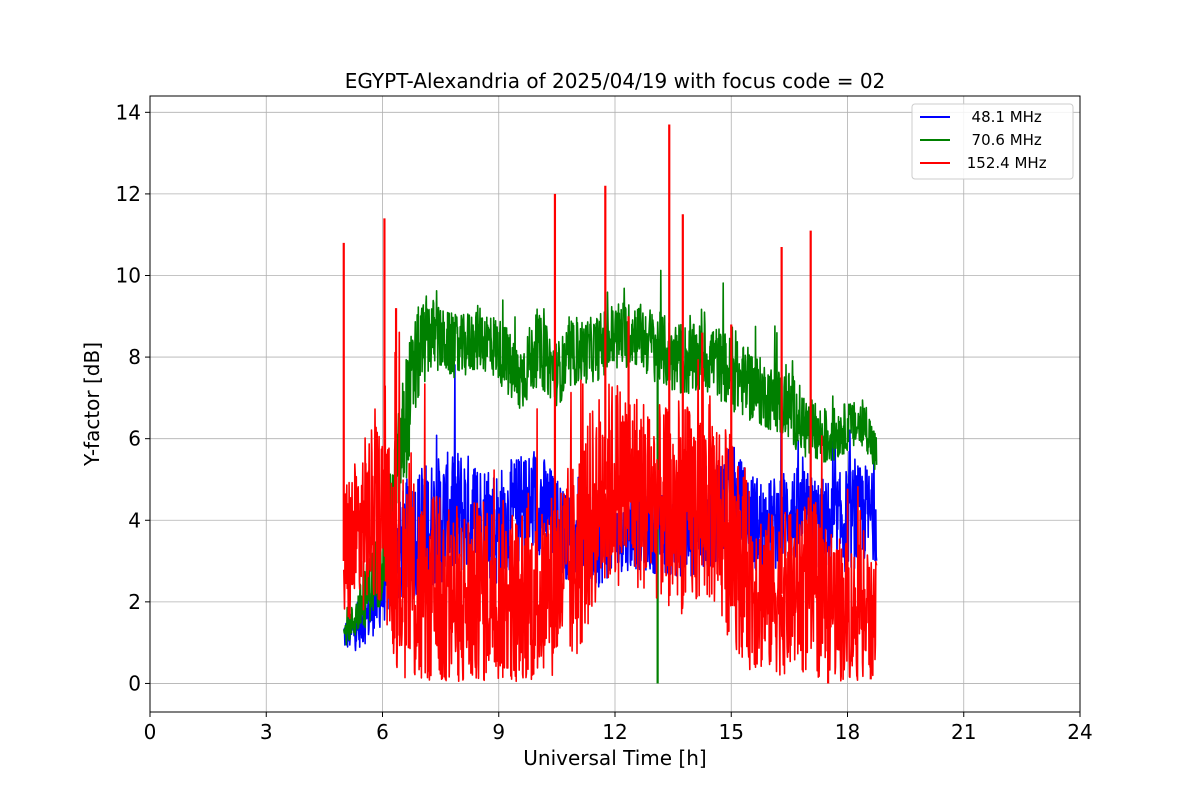 This screenshot has height=800, width=1200. I want to click on x-tick-label-1: 3, so click(266, 732).